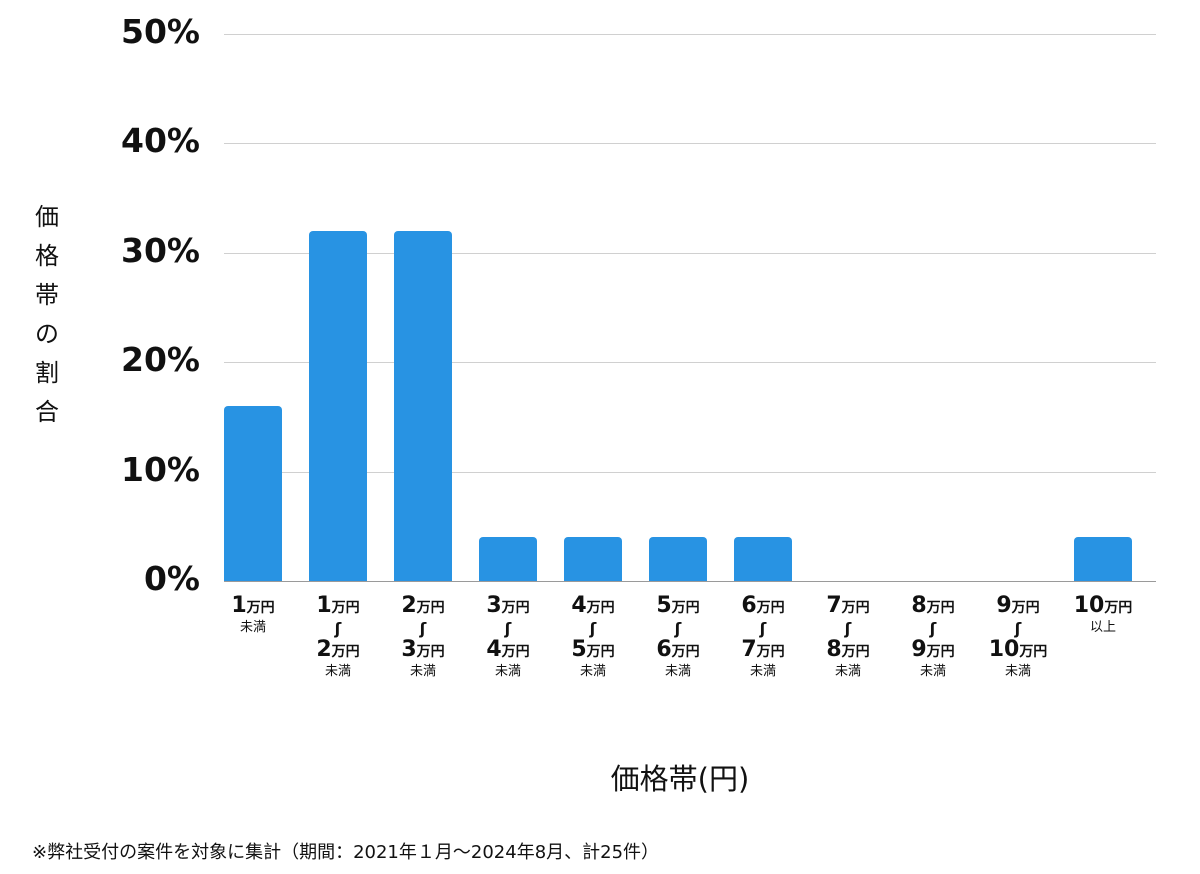 The height and width of the screenshot is (874, 1200). What do you see at coordinates (346, 852) in the screenshot?
I see `footnote: ※弊社受付の案件を対象に集計（期間：2021年１月〜2024年8月、計25件）` at bounding box center [346, 852].